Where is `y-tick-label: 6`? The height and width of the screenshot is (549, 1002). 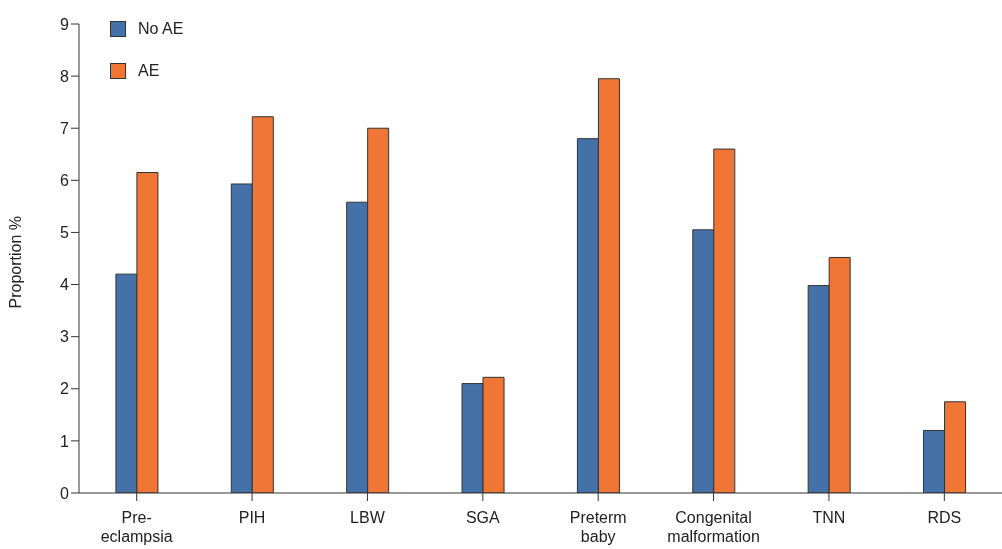 y-tick-label: 6 is located at coordinates (65, 181).